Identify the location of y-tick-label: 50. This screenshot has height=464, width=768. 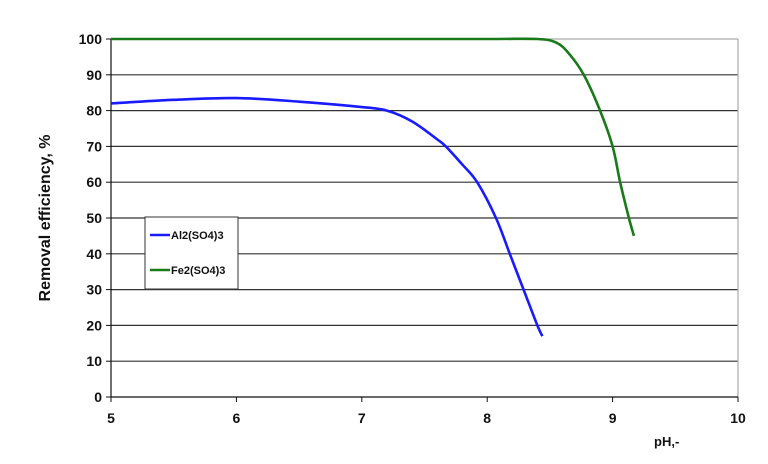
(94, 218).